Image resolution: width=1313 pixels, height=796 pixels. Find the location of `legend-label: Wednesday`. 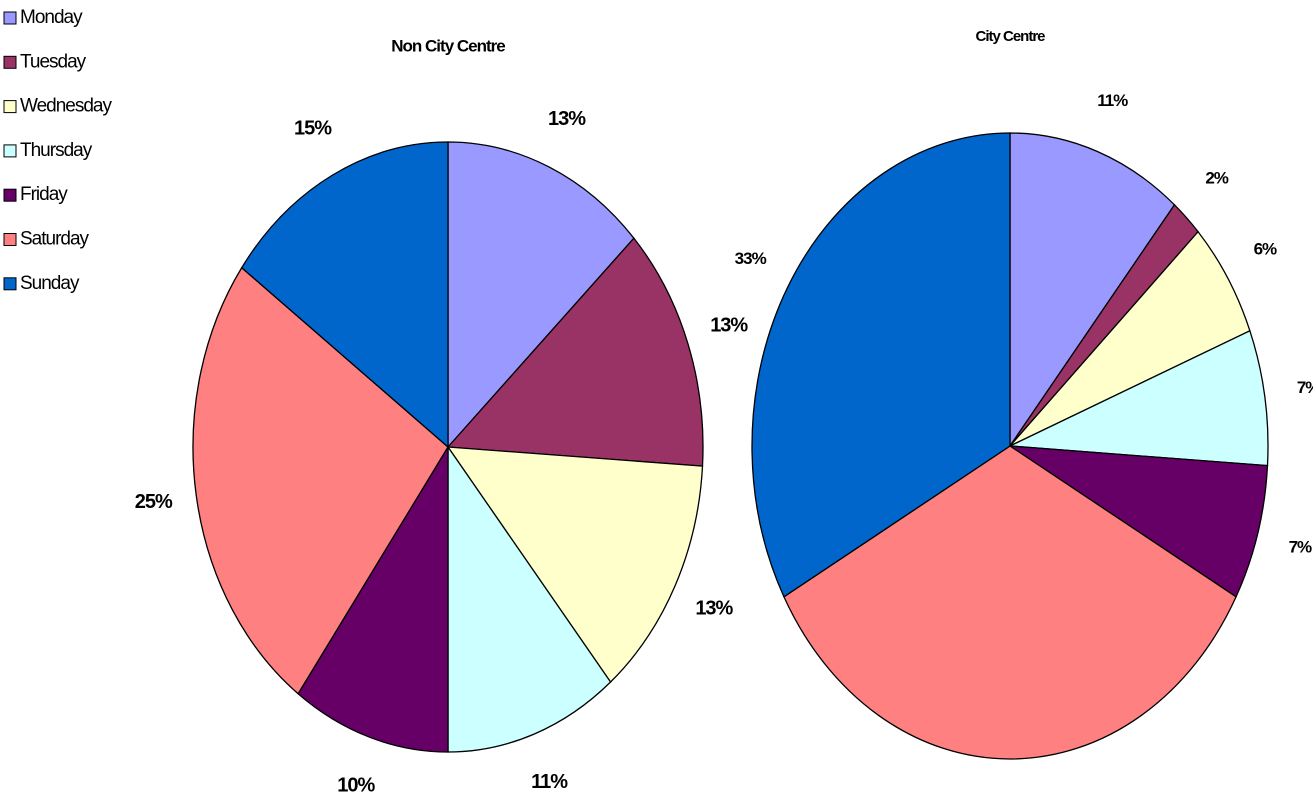

legend-label: Wednesday is located at coordinates (66, 106).